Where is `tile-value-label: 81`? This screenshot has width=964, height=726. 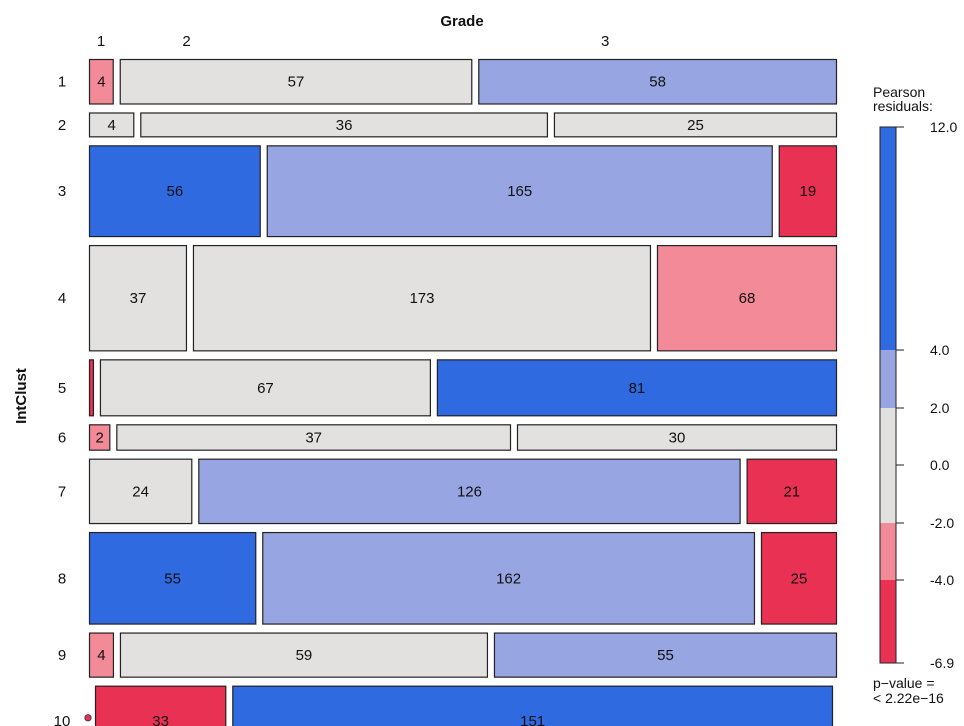 tile-value-label: 81 is located at coordinates (637, 388).